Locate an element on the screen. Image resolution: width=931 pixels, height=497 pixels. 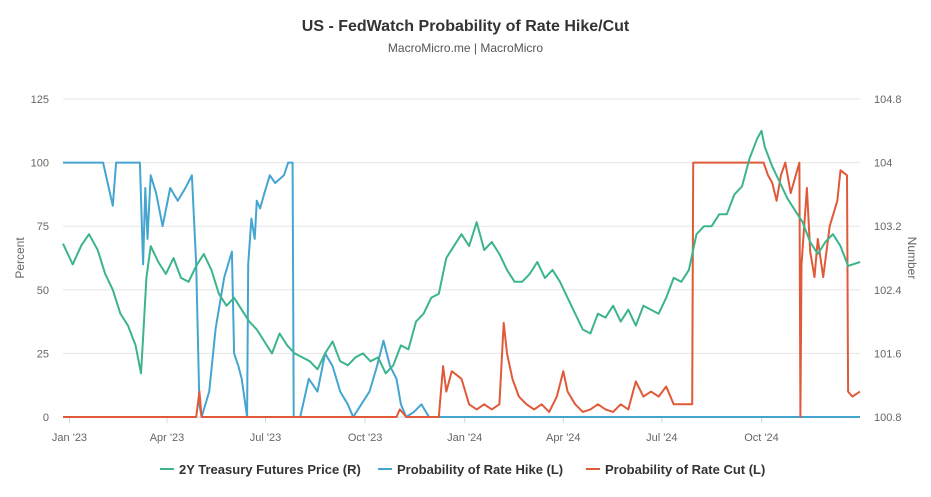
x-tick-label: Oct '23 is located at coordinates (365, 438).